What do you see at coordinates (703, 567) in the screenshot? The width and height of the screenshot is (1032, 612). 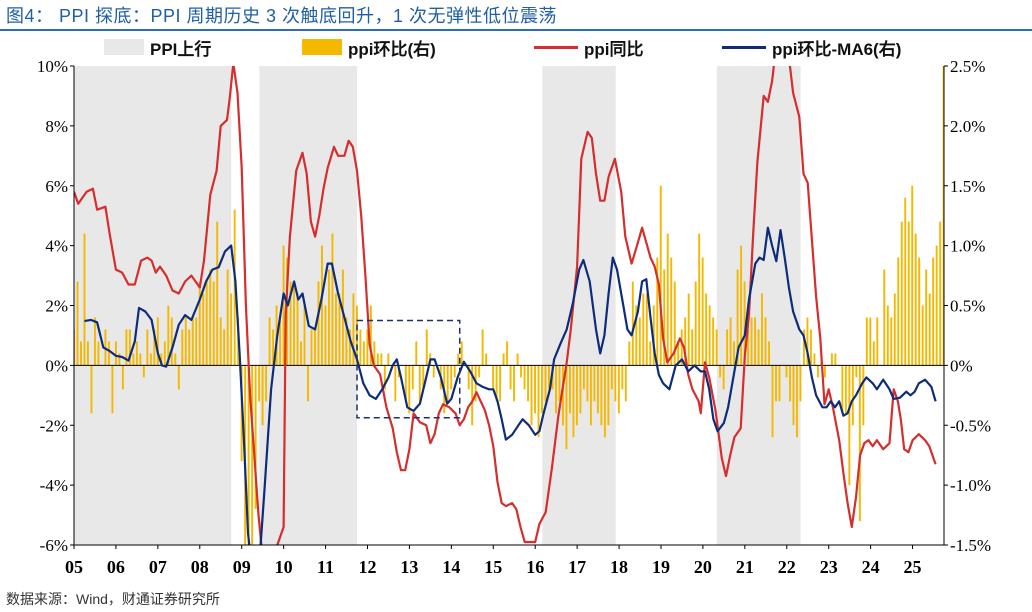 I see `x-tick-label: 20` at bounding box center [703, 567].